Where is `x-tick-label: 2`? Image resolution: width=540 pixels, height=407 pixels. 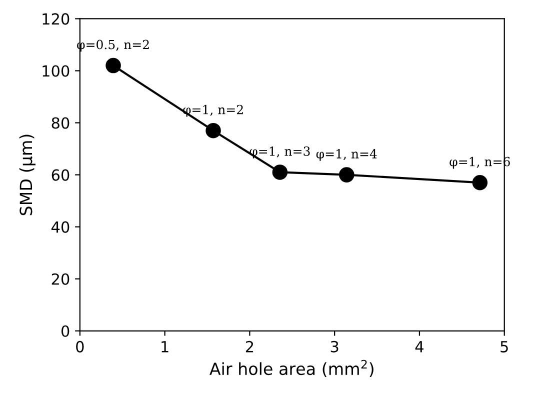
x-tick-label: 2 is located at coordinates (250, 346).